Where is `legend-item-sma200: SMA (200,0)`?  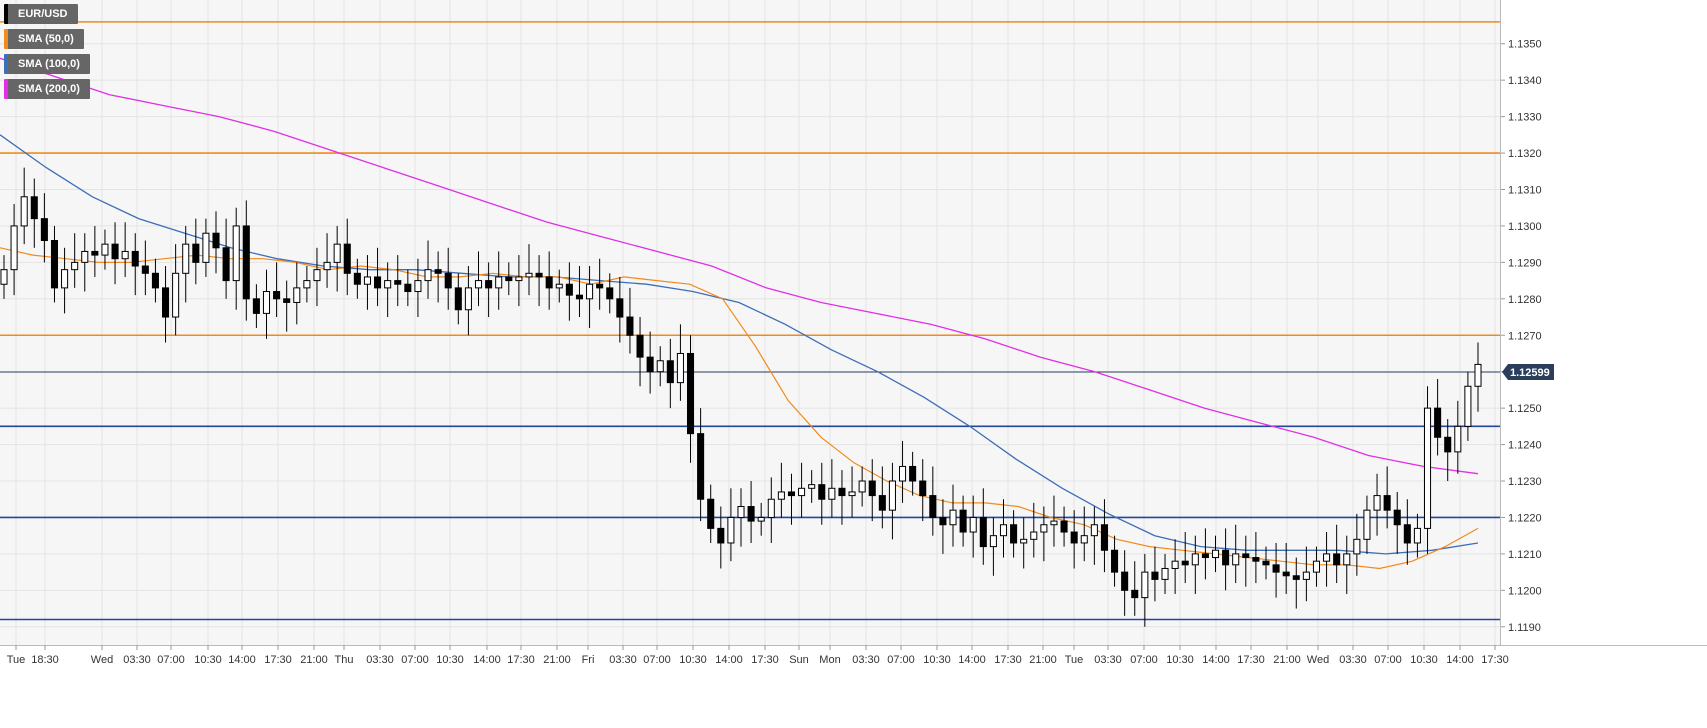 legend-item-sma200: SMA (200,0) is located at coordinates (47, 89).